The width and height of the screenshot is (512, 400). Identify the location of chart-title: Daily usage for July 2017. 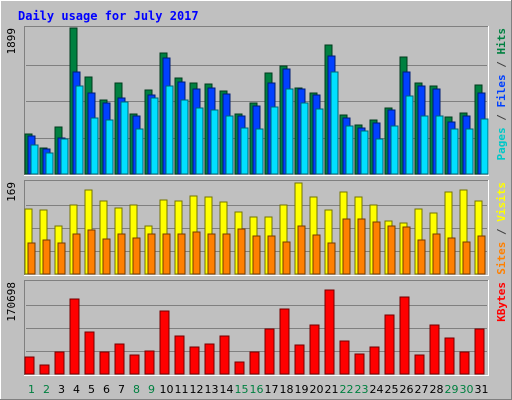
(108, 16).